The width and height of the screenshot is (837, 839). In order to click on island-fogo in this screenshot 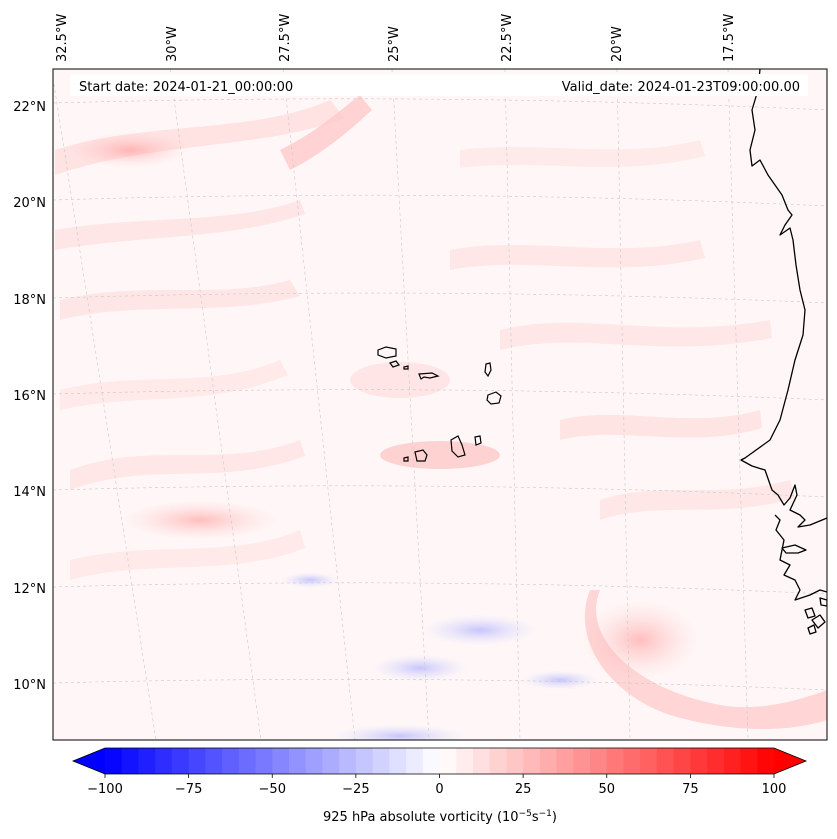, I will do `click(421, 455)`.